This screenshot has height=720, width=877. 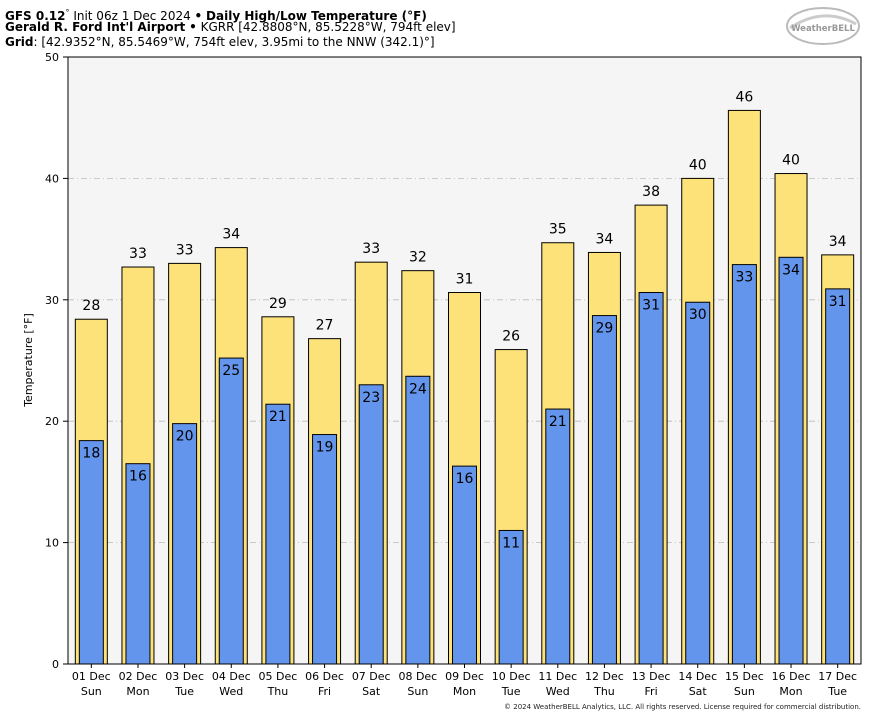 What do you see at coordinates (557, 676) in the screenshot?
I see `x-tick-label-date: 11 Dec` at bounding box center [557, 676].